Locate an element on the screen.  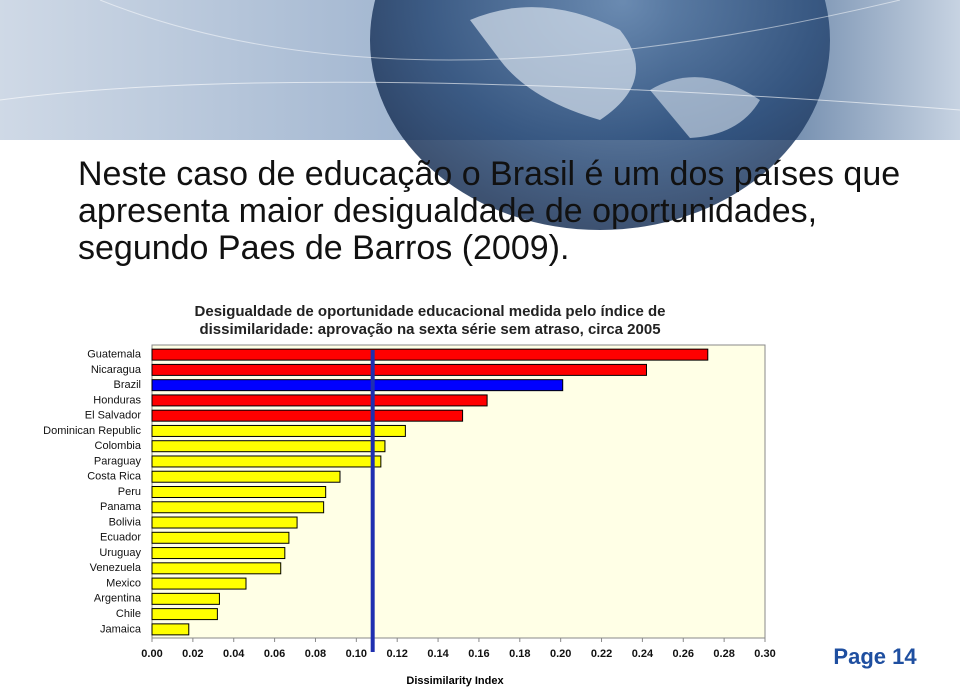
y-tick-label: Jamaica is located at coordinates (121, 629).